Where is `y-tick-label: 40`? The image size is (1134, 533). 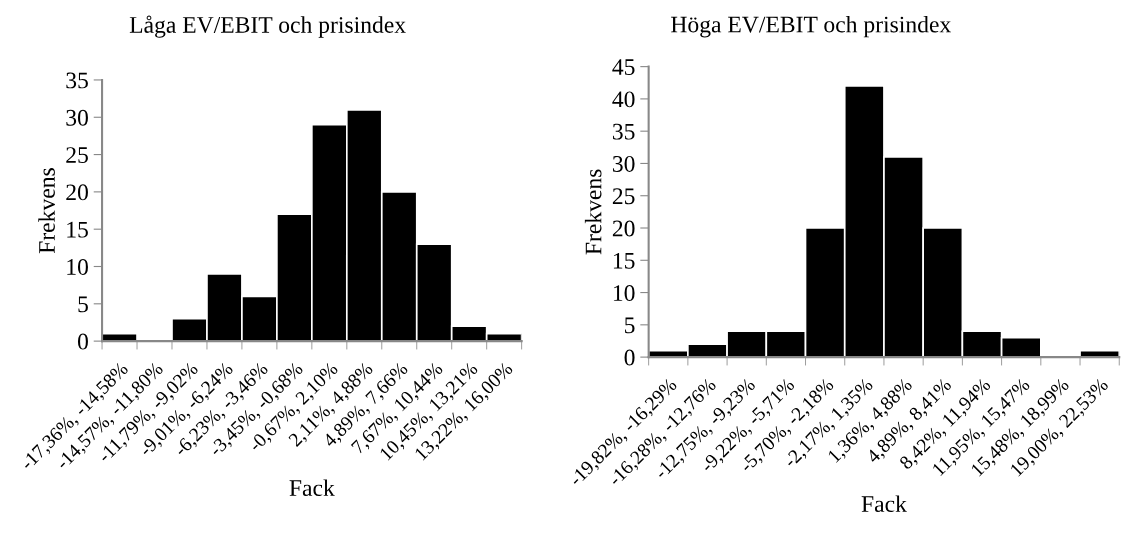 y-tick-label: 40 is located at coordinates (623, 99).